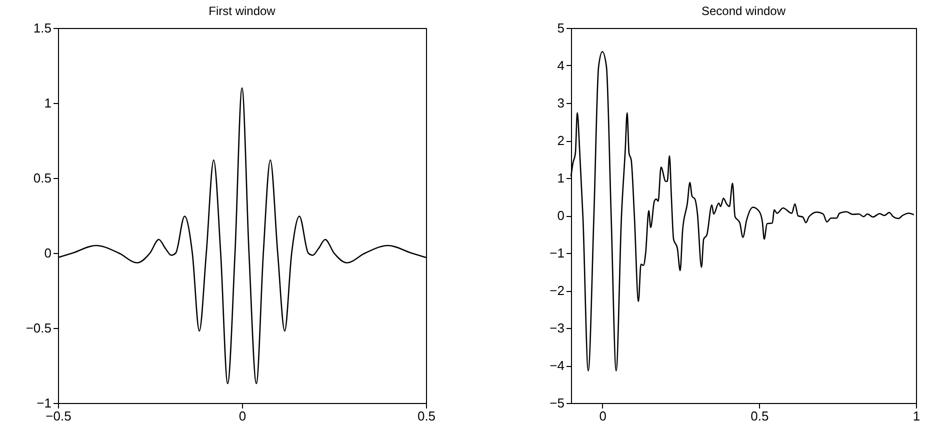 Image resolution: width=952 pixels, height=425 pixels. Describe the element at coordinates (557, 365) in the screenshot. I see `y-tick-label: −4` at that location.